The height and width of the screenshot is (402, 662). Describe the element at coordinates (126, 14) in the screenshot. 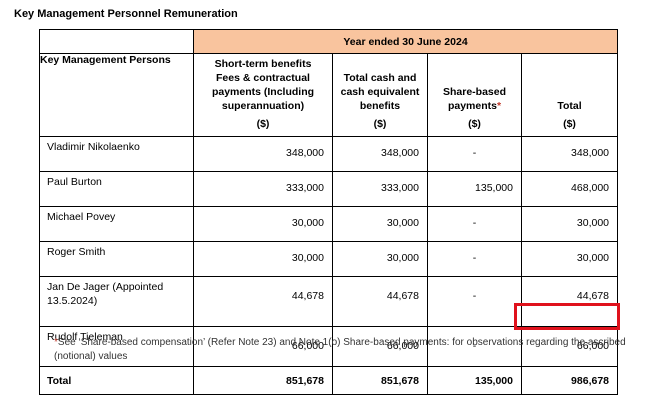

I see `section-title: Key Management Personnel Remuneration` at that location.